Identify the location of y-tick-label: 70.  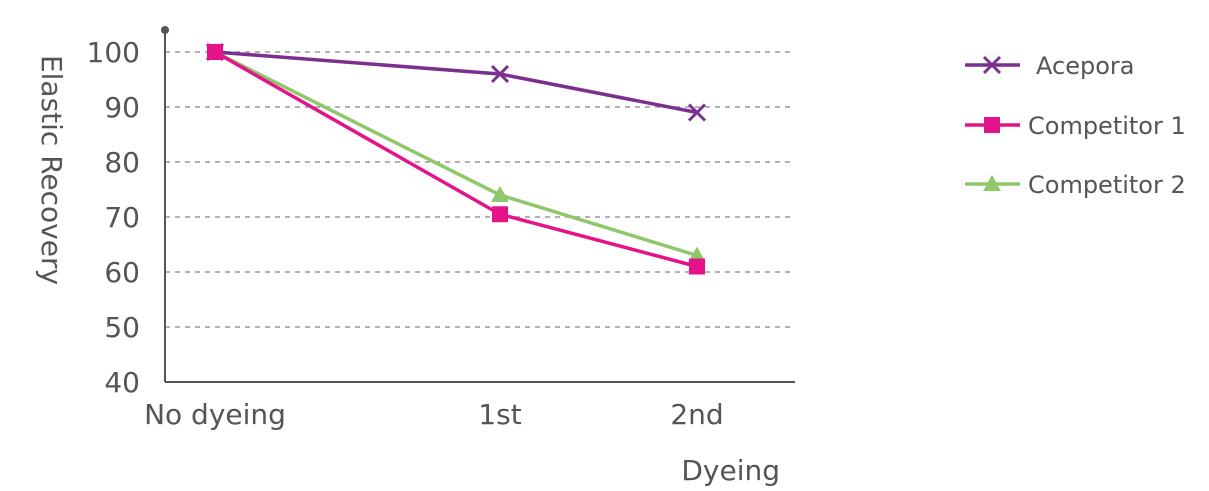
(122, 217).